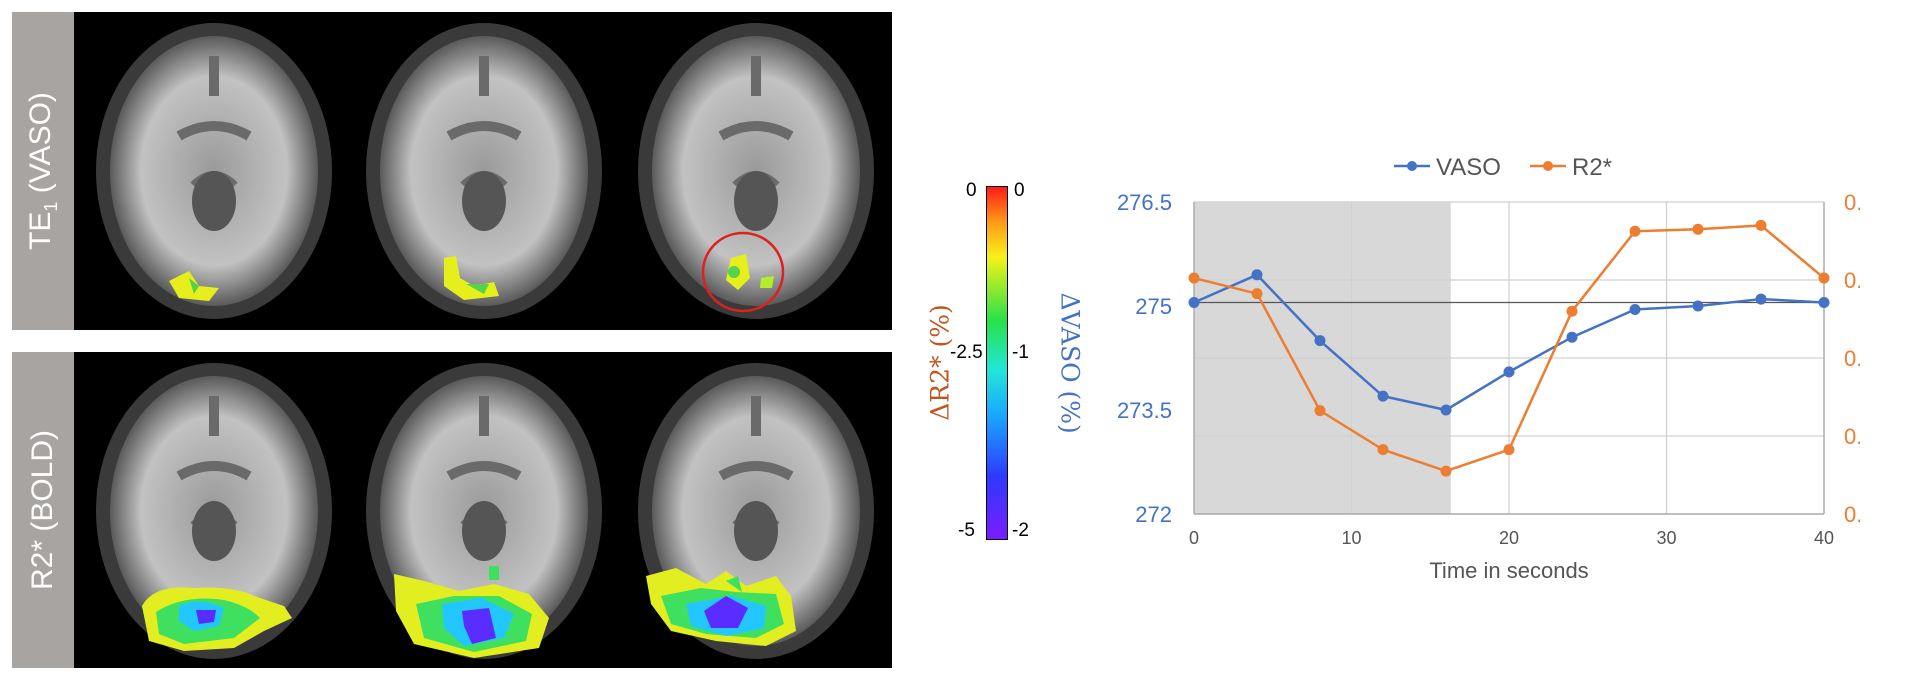  I want to click on y-right-tick-label: 0.0222, so click(1852, 436).